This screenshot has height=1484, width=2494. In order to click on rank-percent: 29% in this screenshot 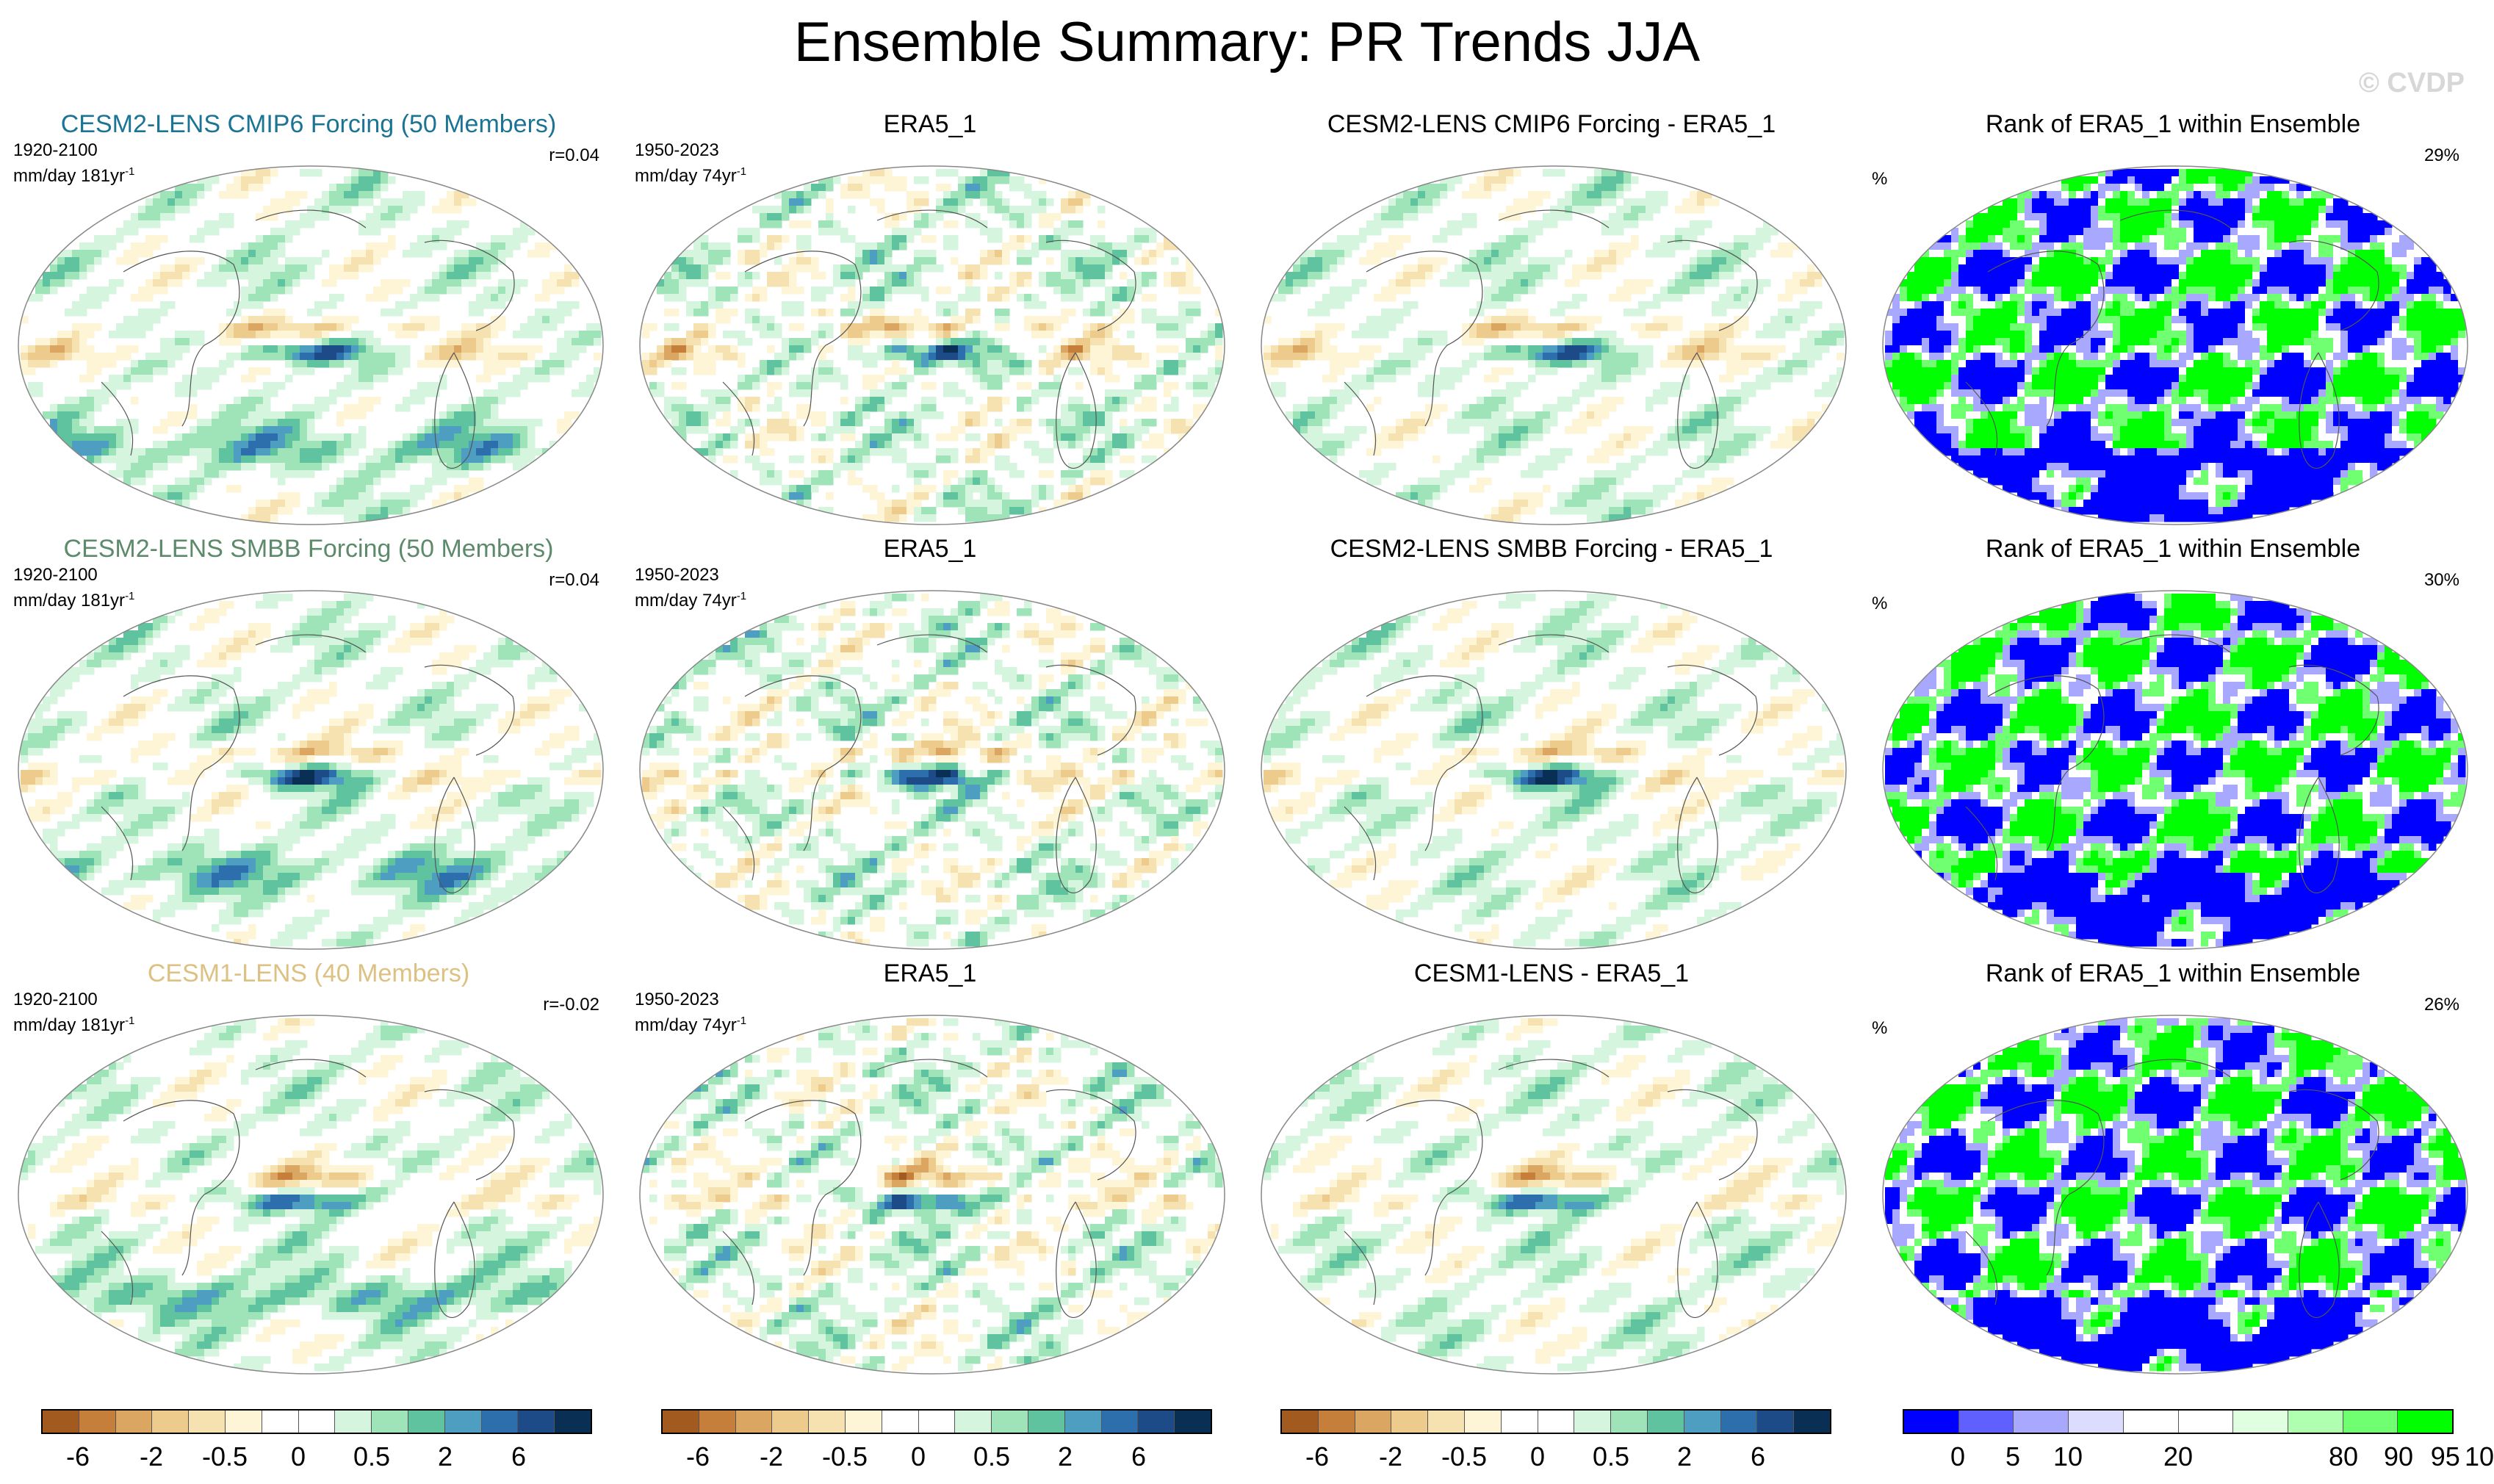, I will do `click(2441, 155)`.